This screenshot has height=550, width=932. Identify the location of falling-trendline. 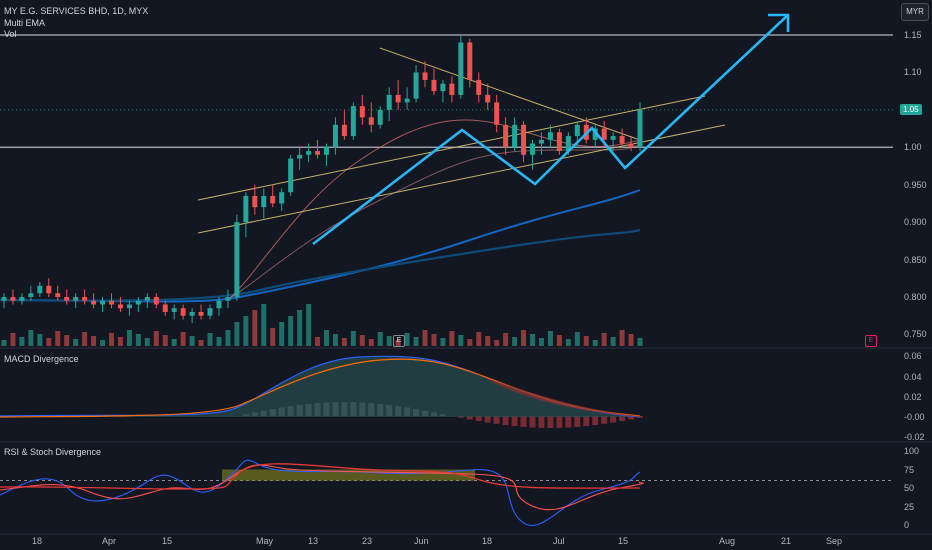
(510, 94).